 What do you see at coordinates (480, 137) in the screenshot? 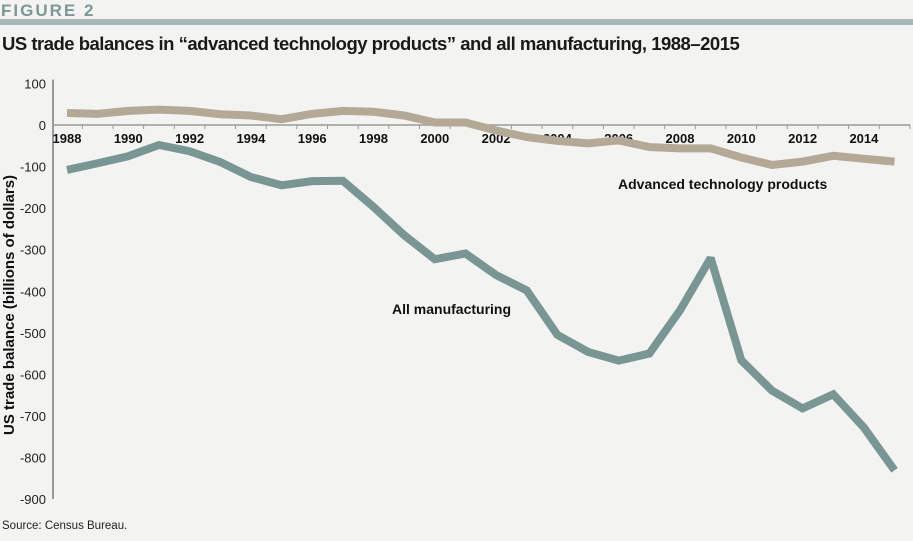
I see `series-line-advanced-technology` at bounding box center [480, 137].